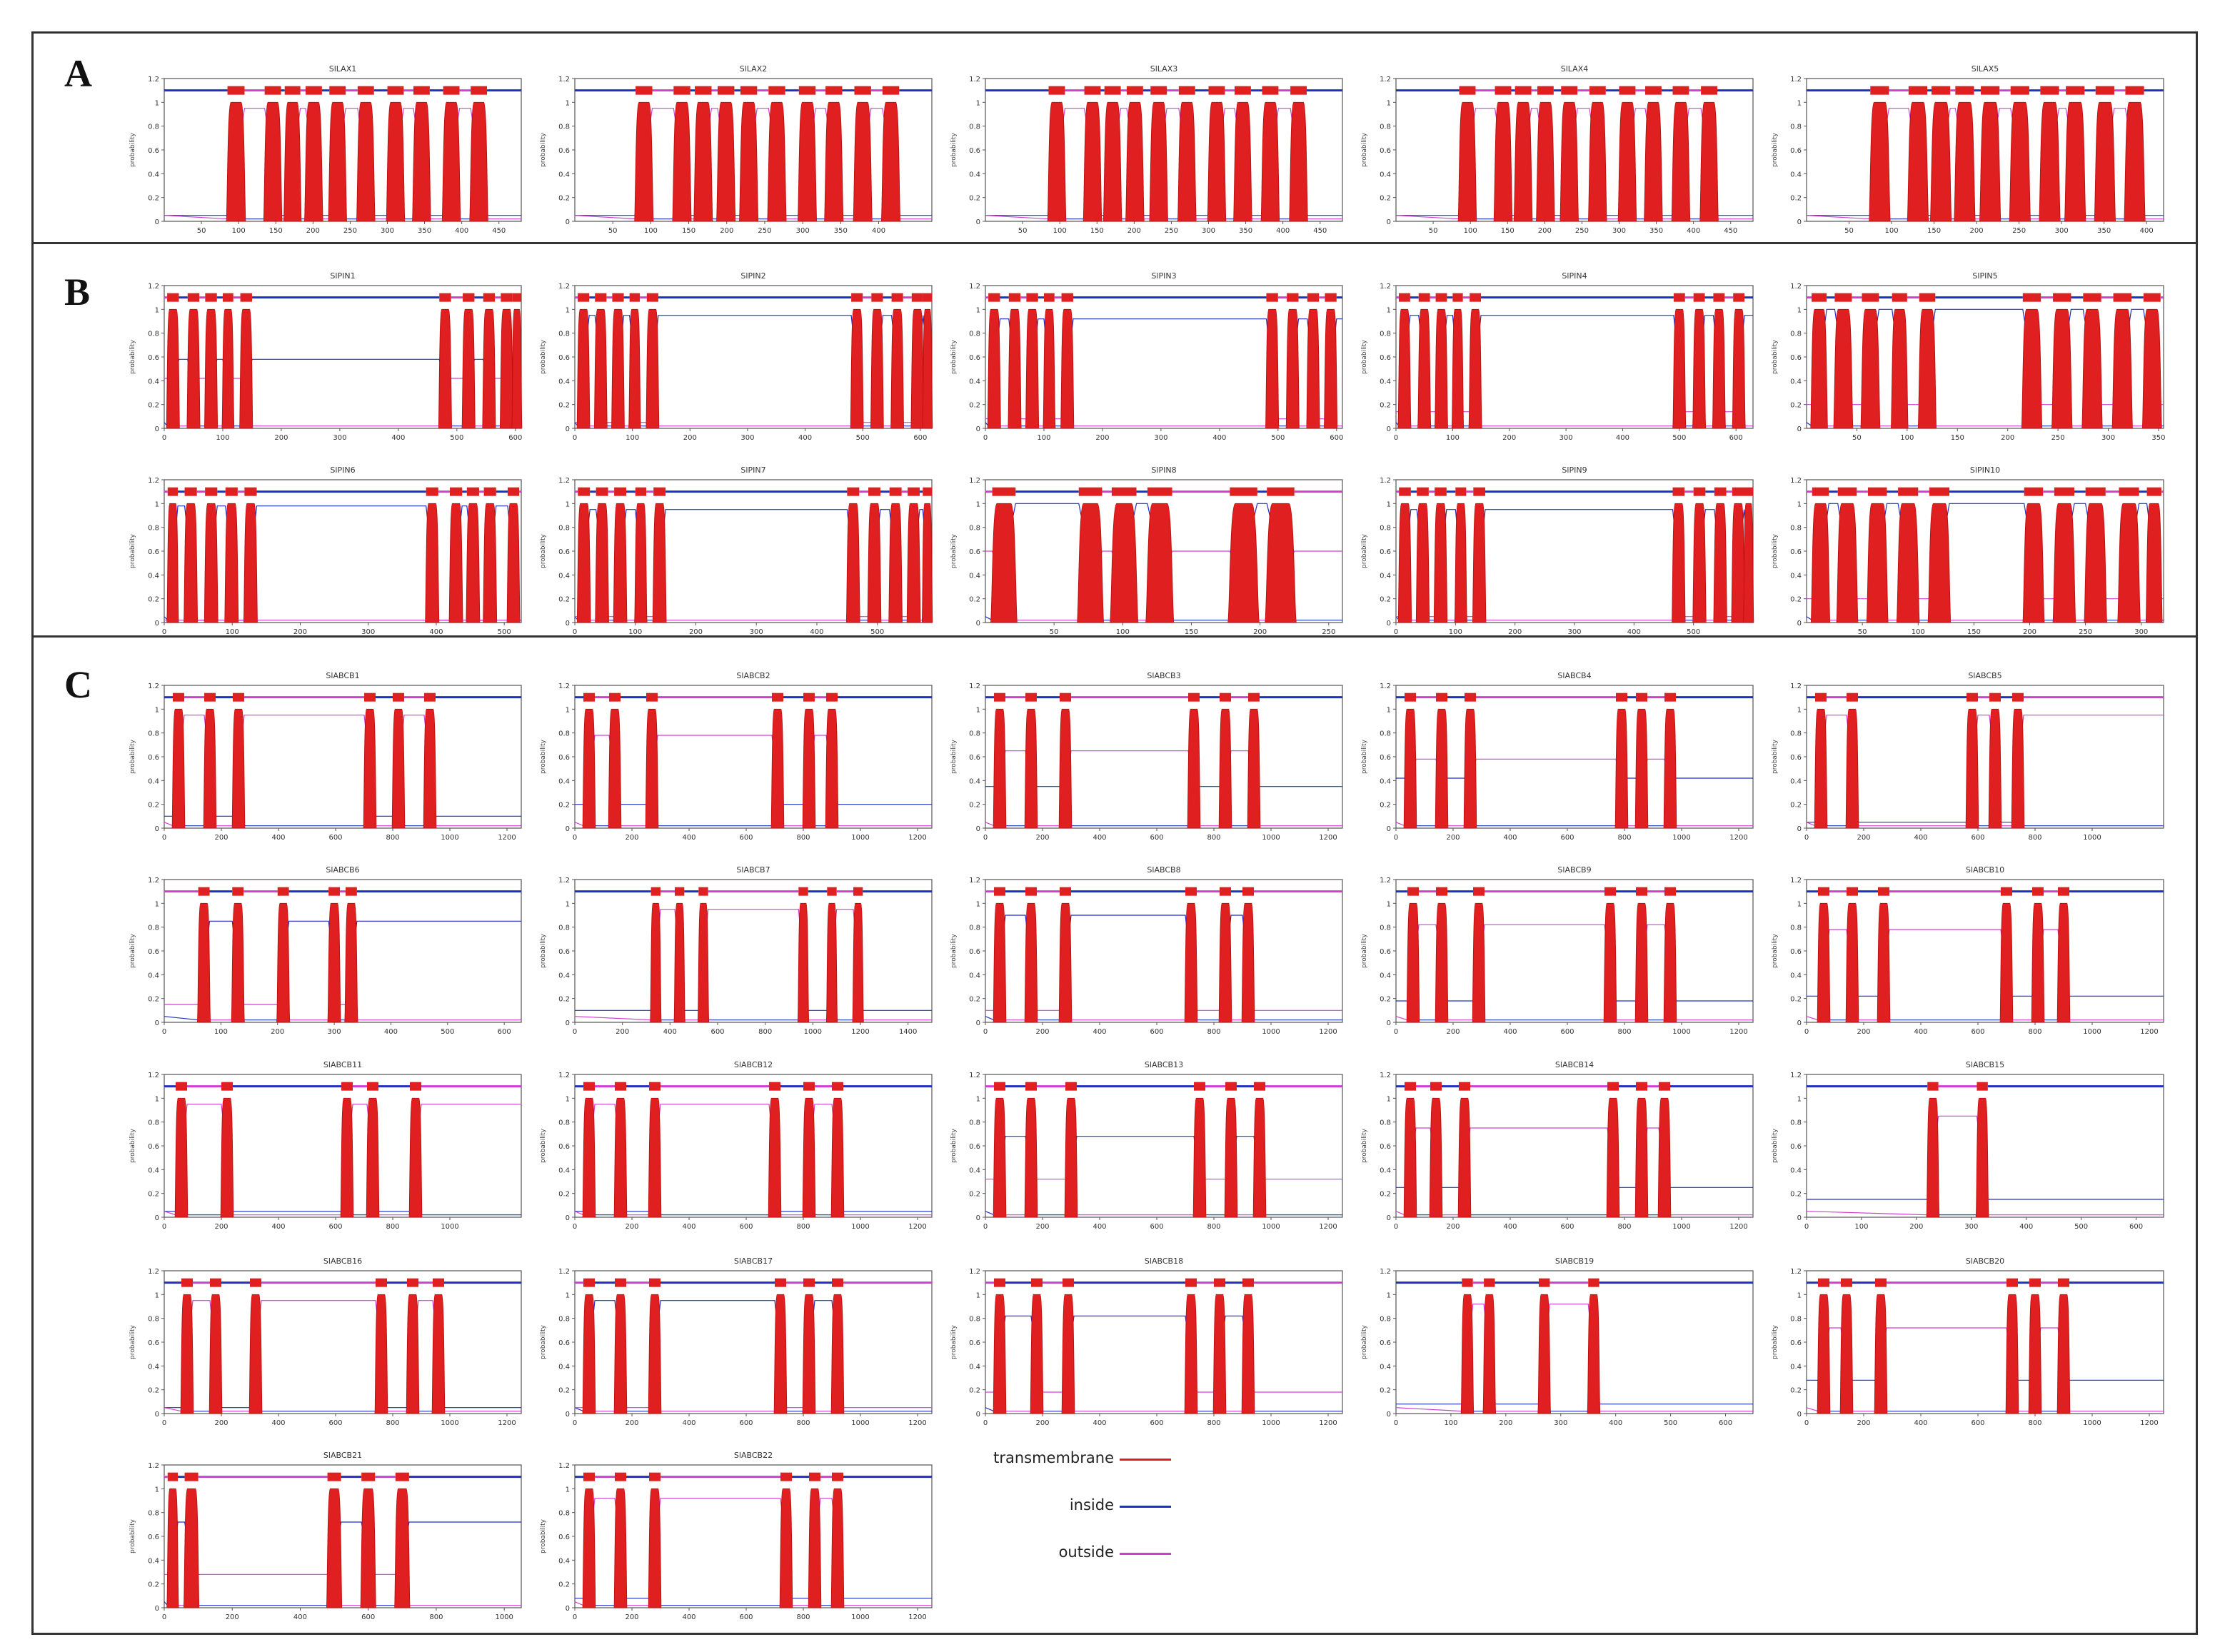 The height and width of the screenshot is (1652, 2215). Describe the element at coordinates (1574, 802) in the screenshot. I see `series-inside` at that location.